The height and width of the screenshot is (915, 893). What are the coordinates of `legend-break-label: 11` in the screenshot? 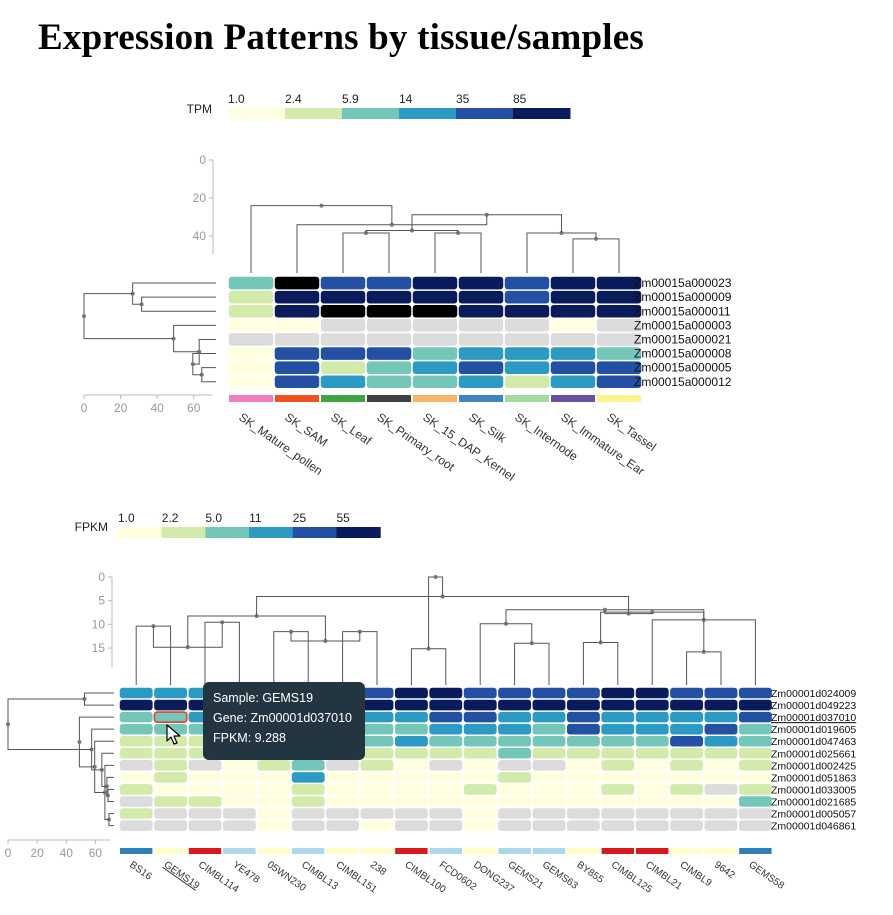 It's located at (255, 518).